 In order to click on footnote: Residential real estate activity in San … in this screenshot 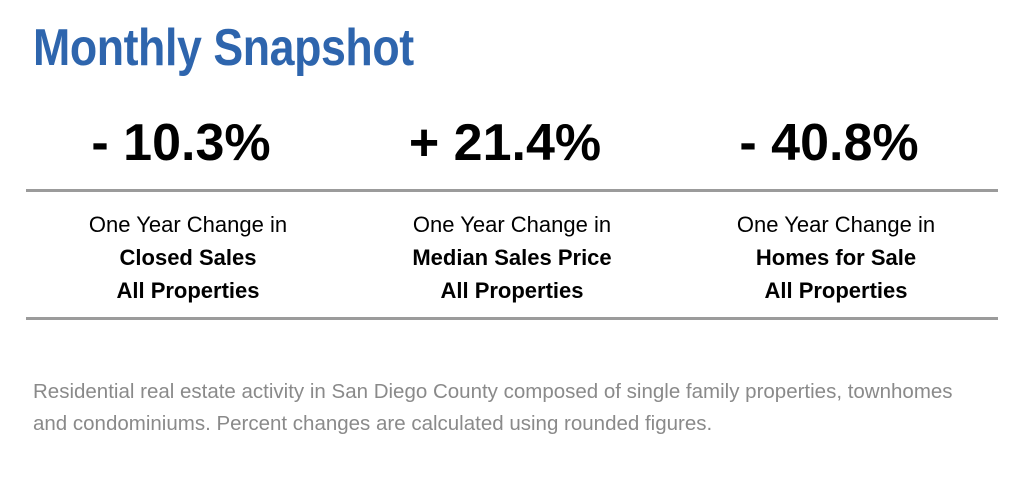, I will do `click(493, 407)`.